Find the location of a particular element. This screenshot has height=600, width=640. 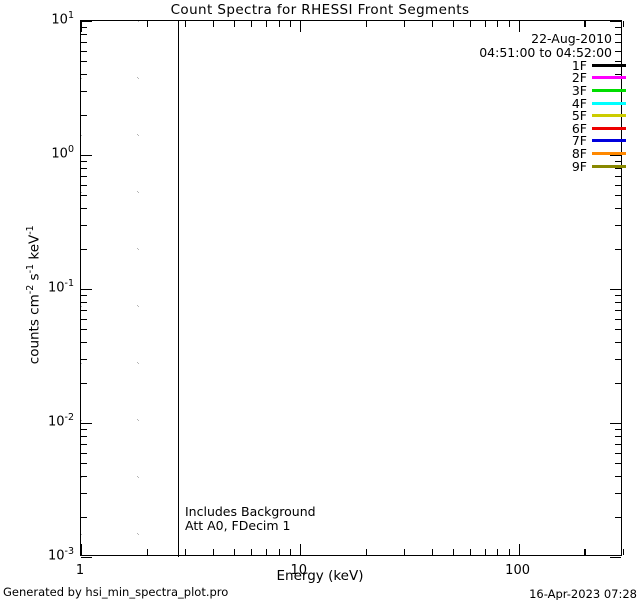

y-tick-exponent: 1 is located at coordinates (70, 16).